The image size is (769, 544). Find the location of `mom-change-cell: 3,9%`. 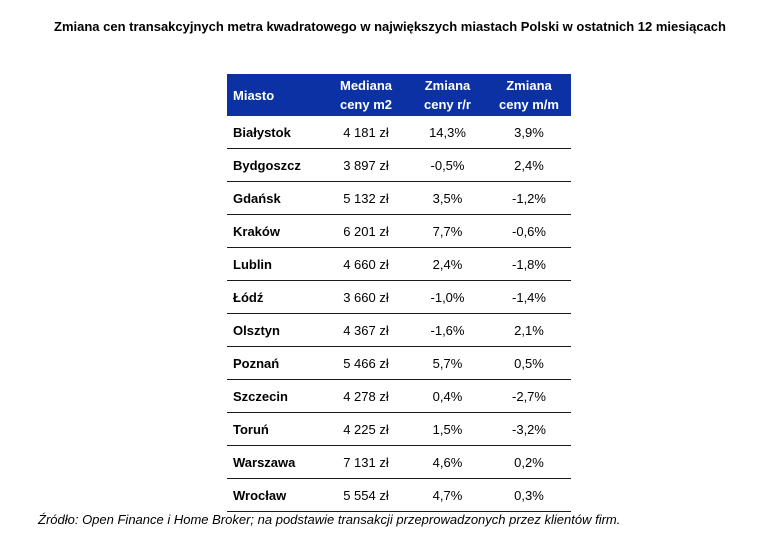

mom-change-cell: 3,9% is located at coordinates (529, 132).